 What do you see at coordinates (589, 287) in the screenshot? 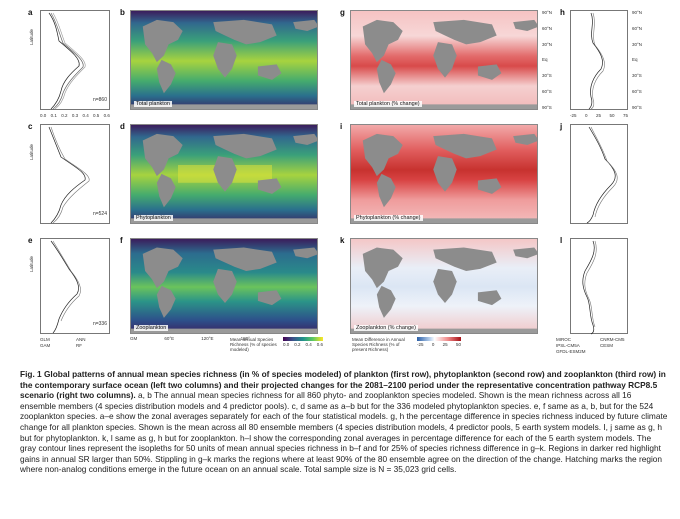
I see `zonal-curves-l` at bounding box center [589, 287].